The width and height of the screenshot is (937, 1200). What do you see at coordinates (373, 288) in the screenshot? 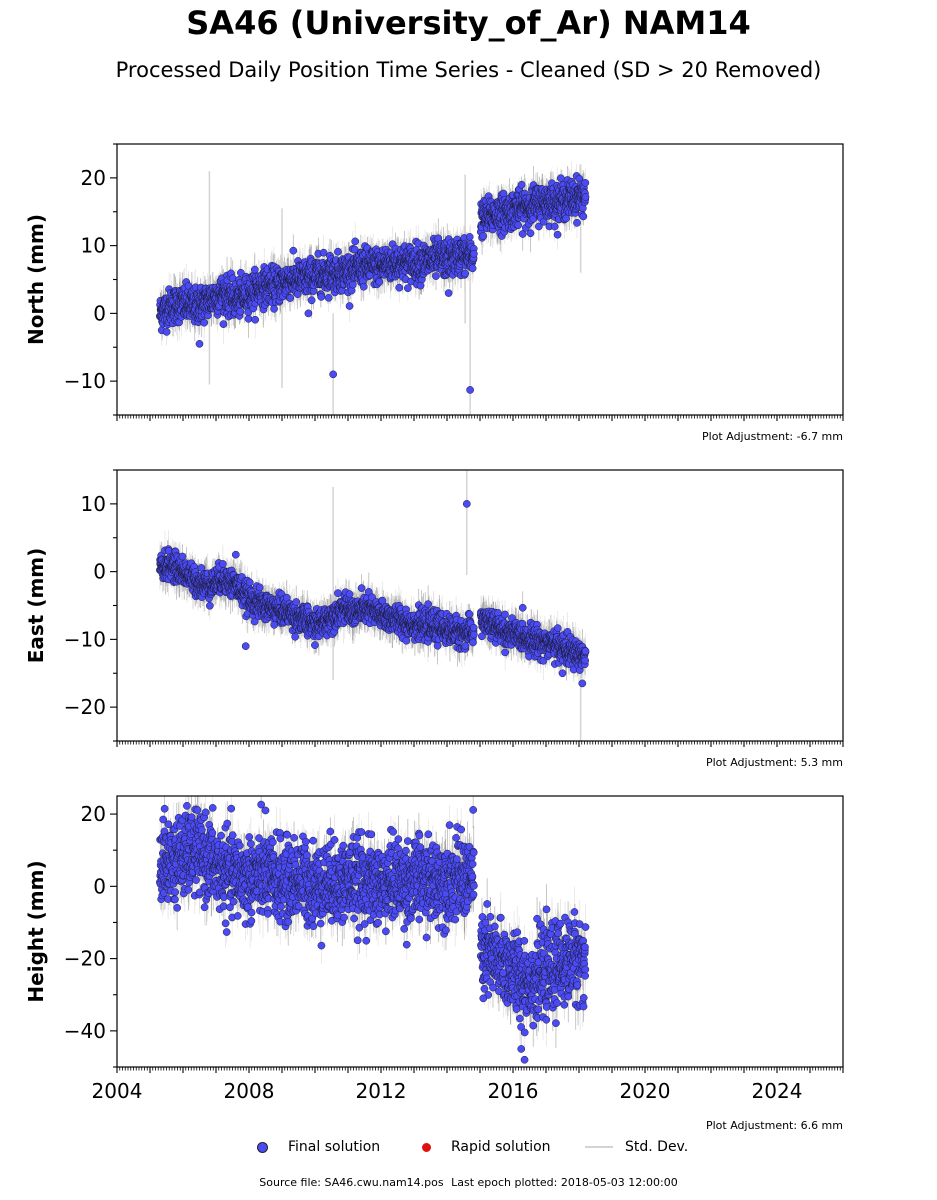
I see `plot-area-north` at bounding box center [373, 288].